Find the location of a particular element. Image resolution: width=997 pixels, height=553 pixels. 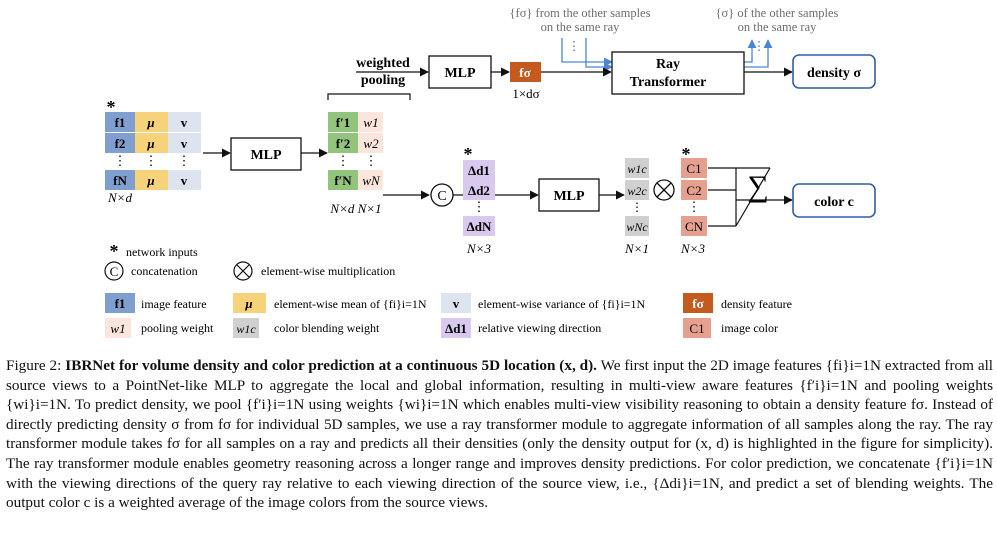

density-output-box is located at coordinates (834, 71).